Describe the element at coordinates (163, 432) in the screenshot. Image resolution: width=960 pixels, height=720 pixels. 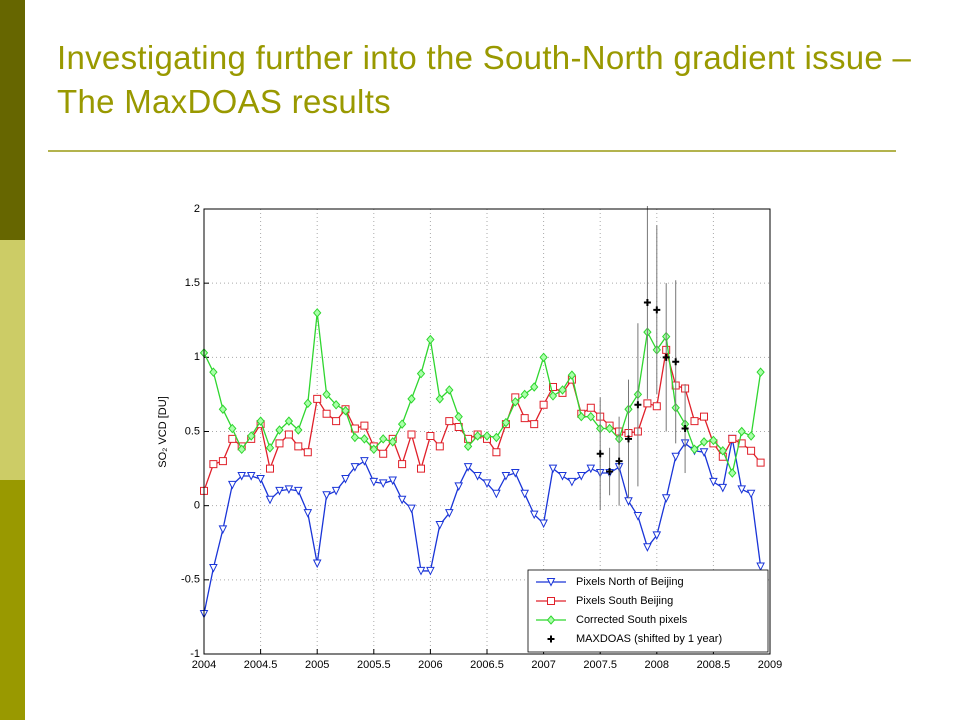
I see `y-axis-label: SO₂ VCD [DU]` at that location.